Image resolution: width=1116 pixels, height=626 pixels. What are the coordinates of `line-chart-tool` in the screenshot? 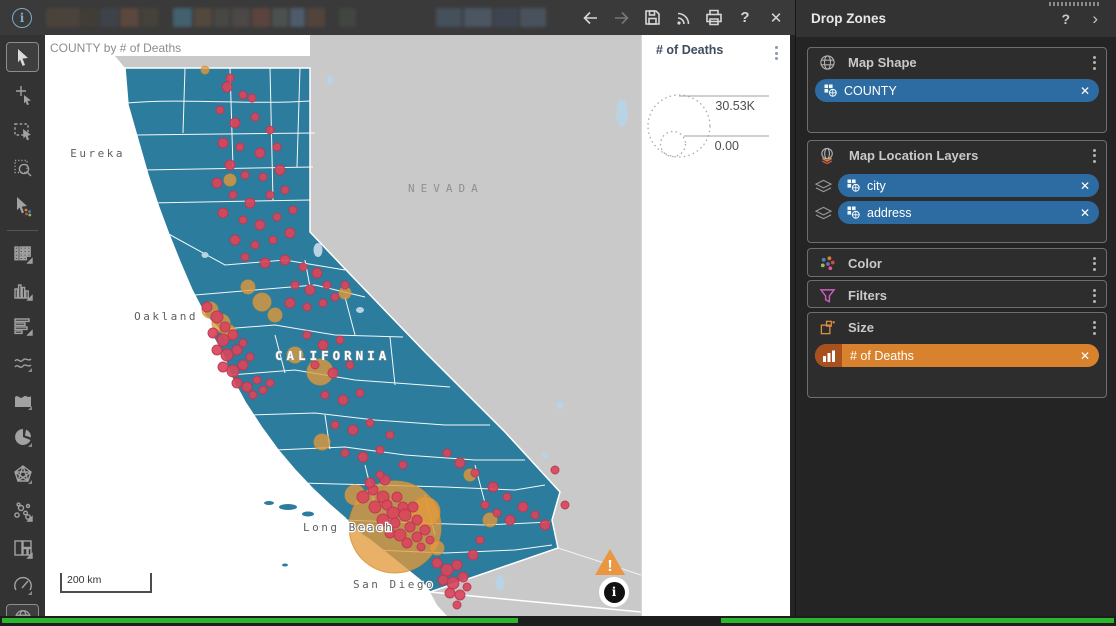 It's located at (22, 363).